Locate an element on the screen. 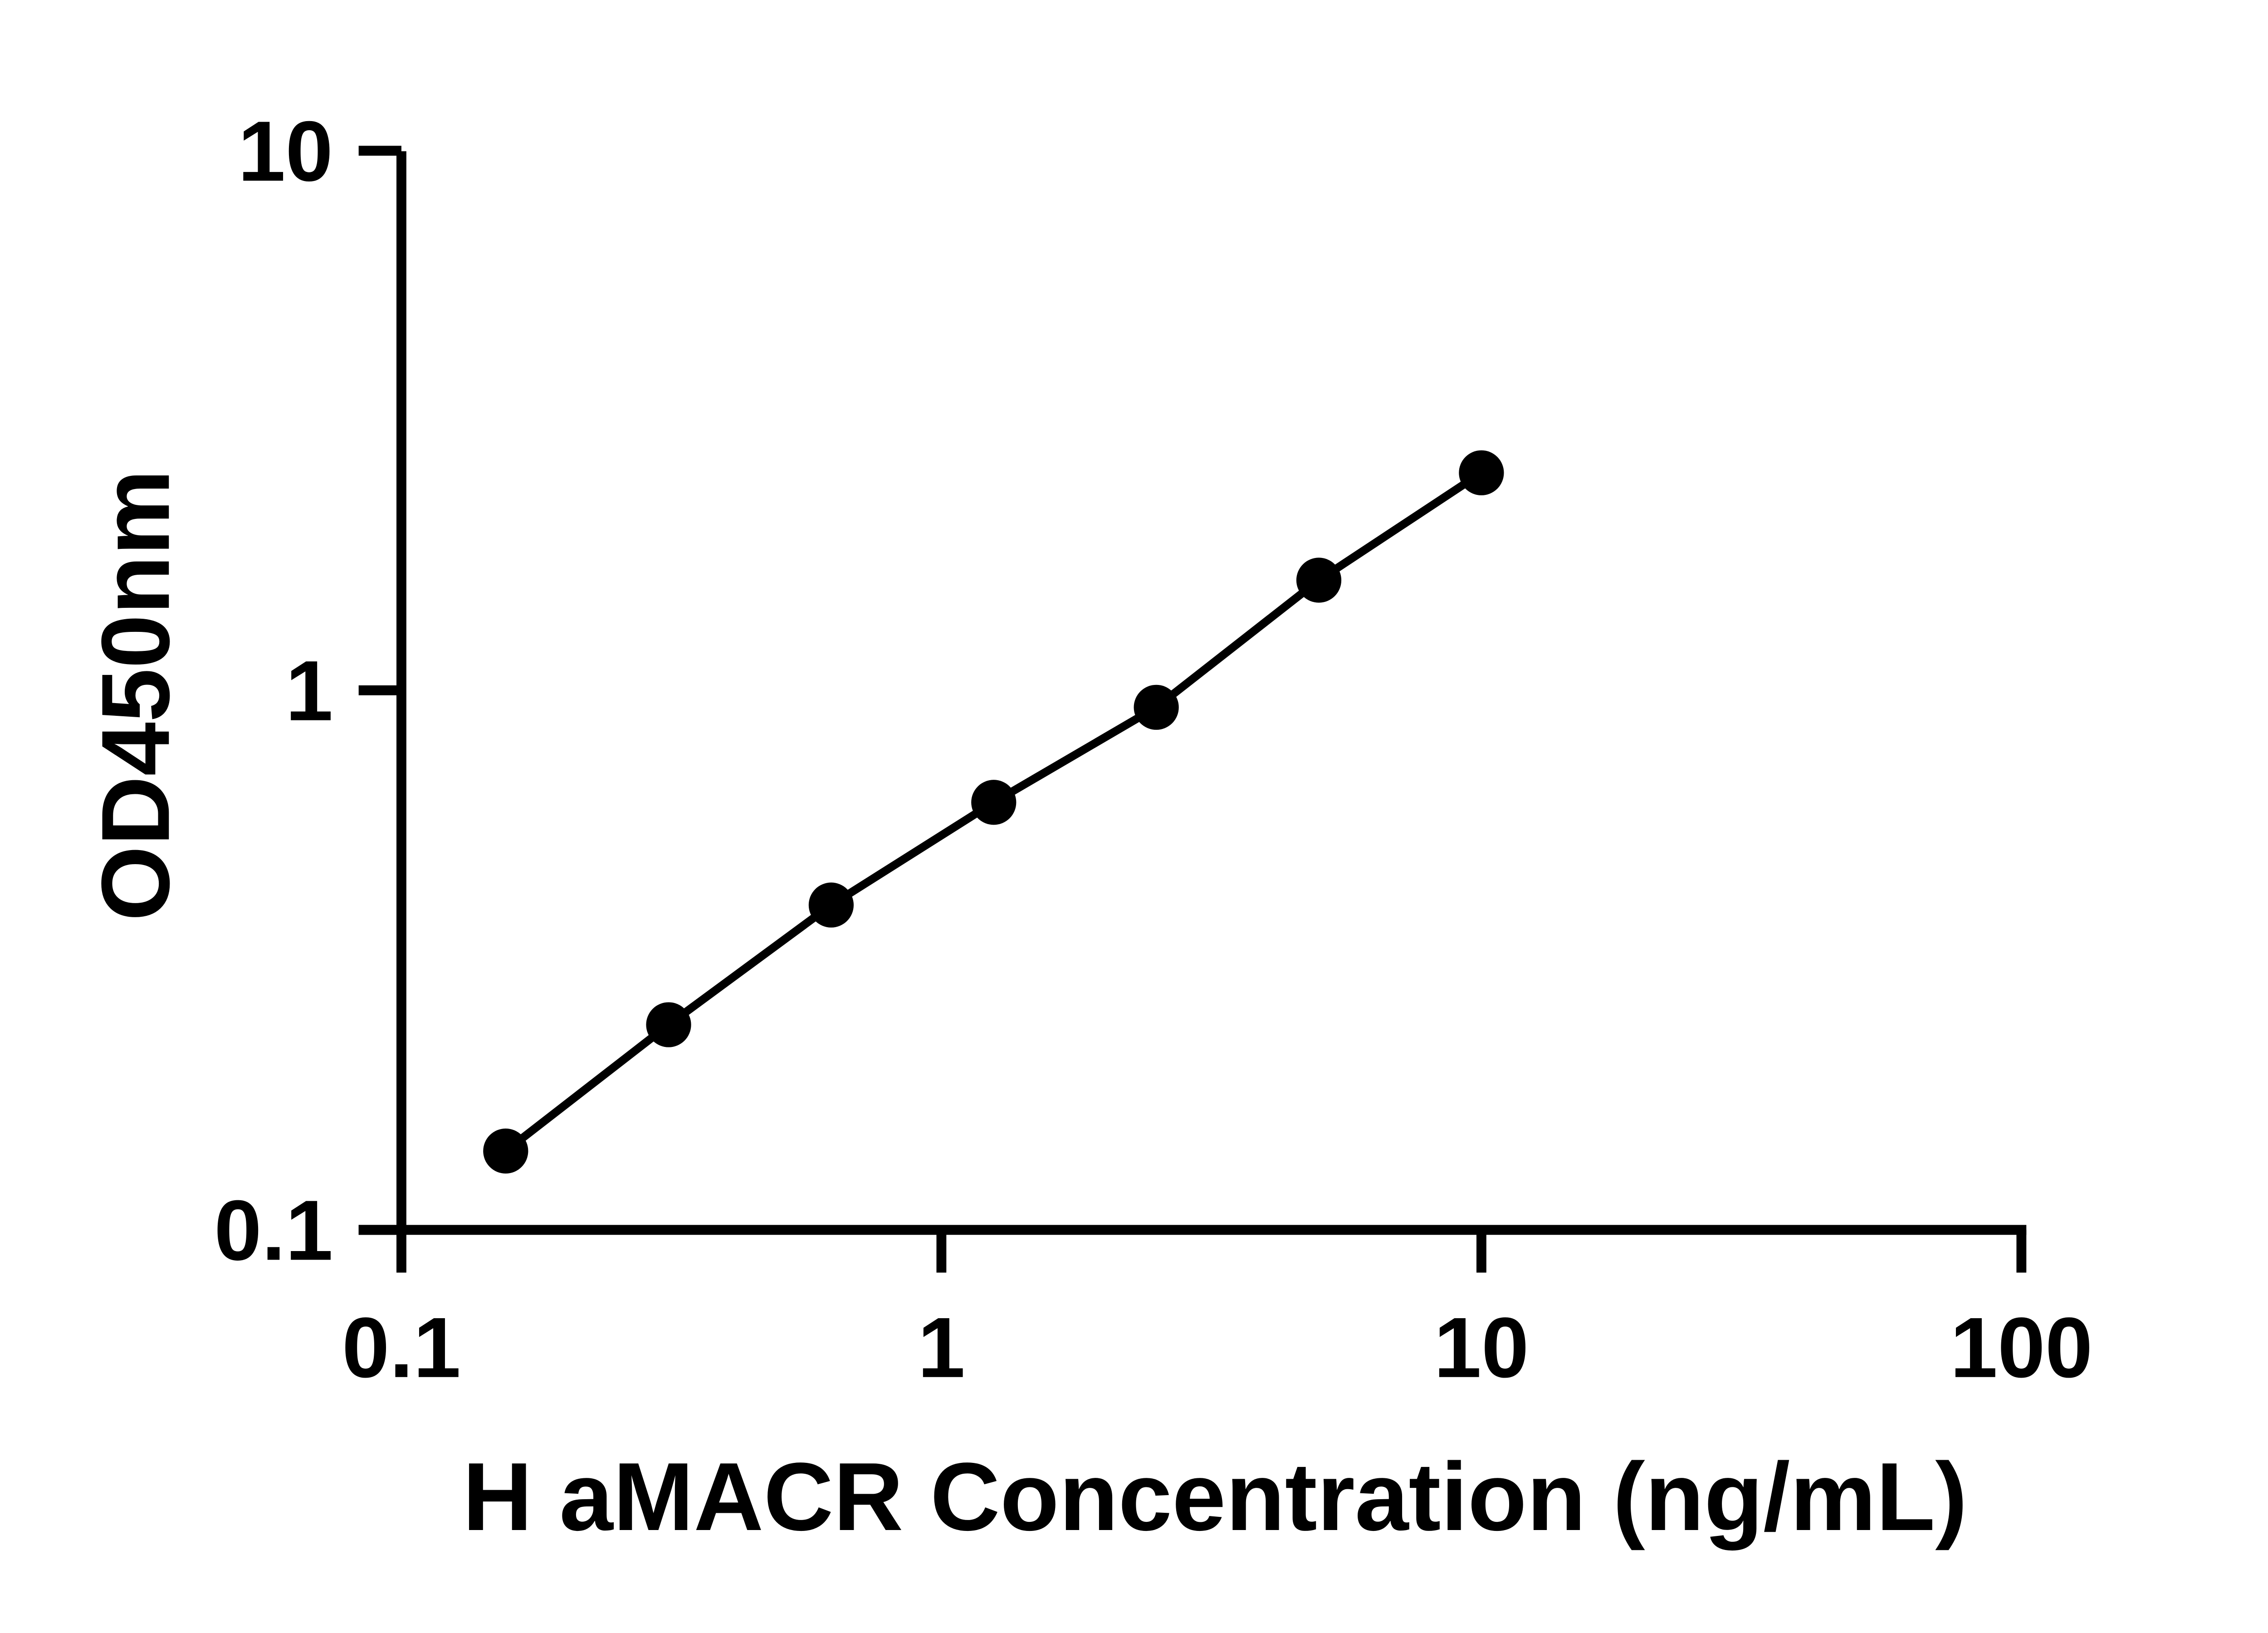  y-axis-tick-labels: 0.1 1 10 is located at coordinates (274, 690).